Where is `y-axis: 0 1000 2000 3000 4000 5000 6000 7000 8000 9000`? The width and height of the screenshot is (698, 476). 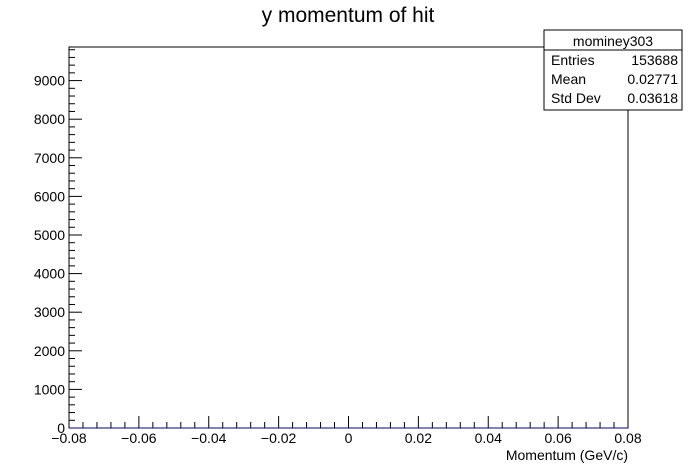
y-axis: 0 1000 2000 3000 4000 5000 6000 7000 8000 9000 is located at coordinates (58, 242).